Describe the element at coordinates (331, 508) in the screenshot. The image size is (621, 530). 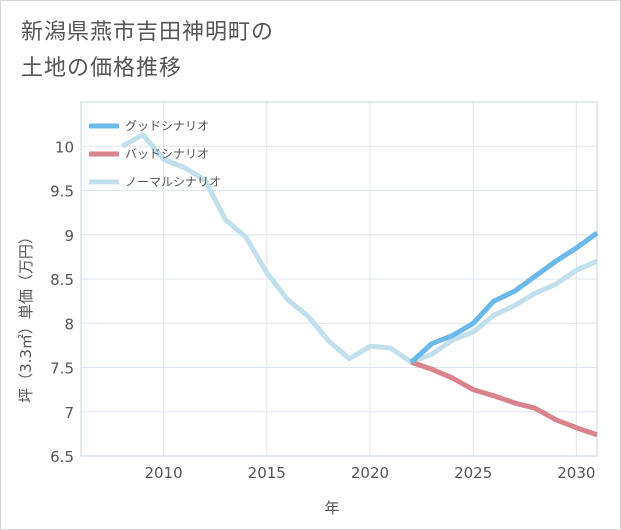
I see `x-axis-title: 年` at that location.